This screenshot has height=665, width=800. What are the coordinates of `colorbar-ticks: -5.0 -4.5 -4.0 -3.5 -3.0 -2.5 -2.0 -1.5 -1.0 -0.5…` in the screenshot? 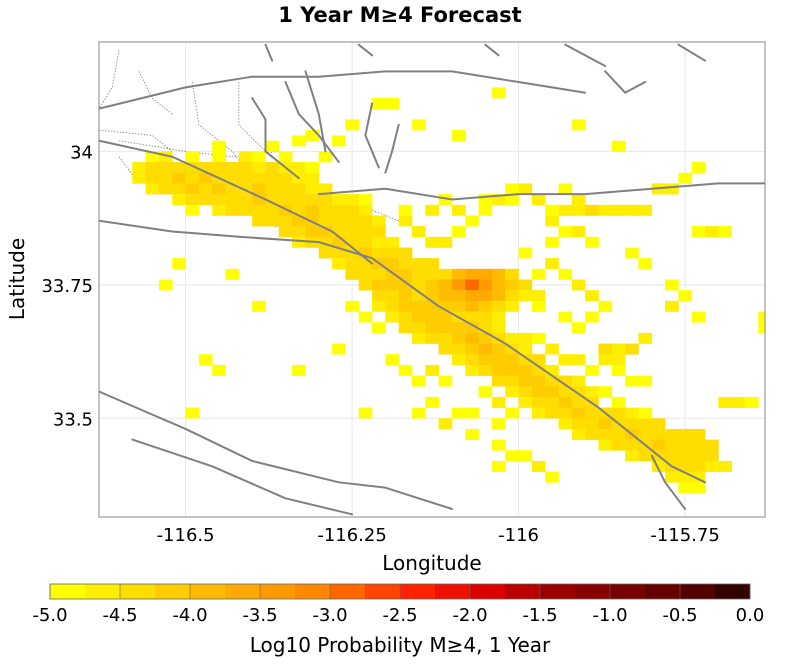 It's located at (398, 605).